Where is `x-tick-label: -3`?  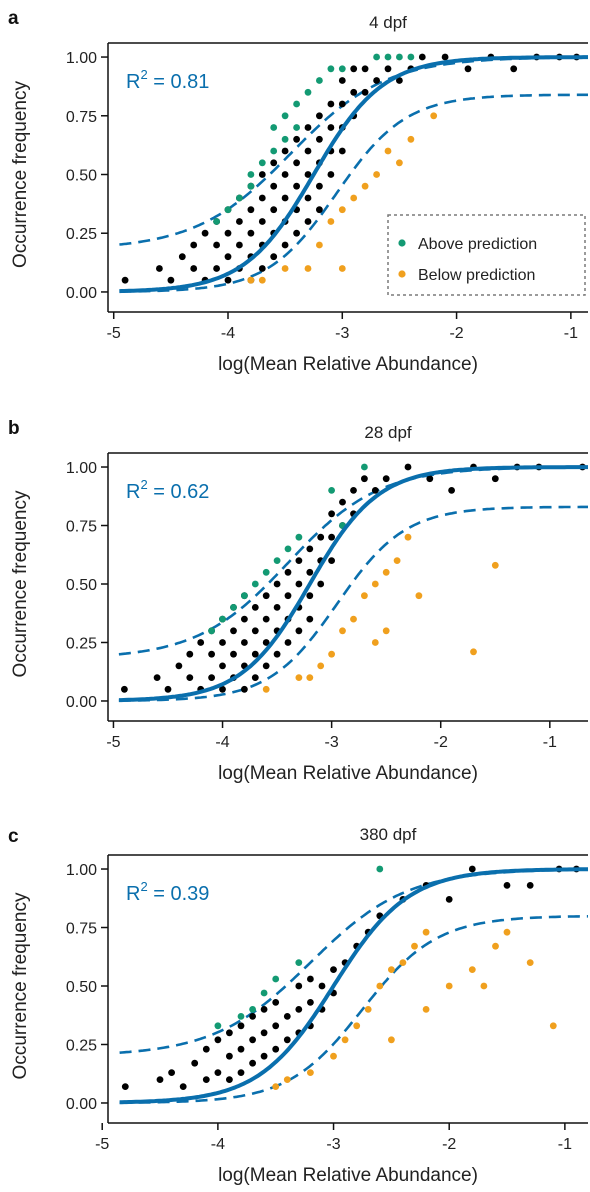 x-tick-label: -3 is located at coordinates (332, 742).